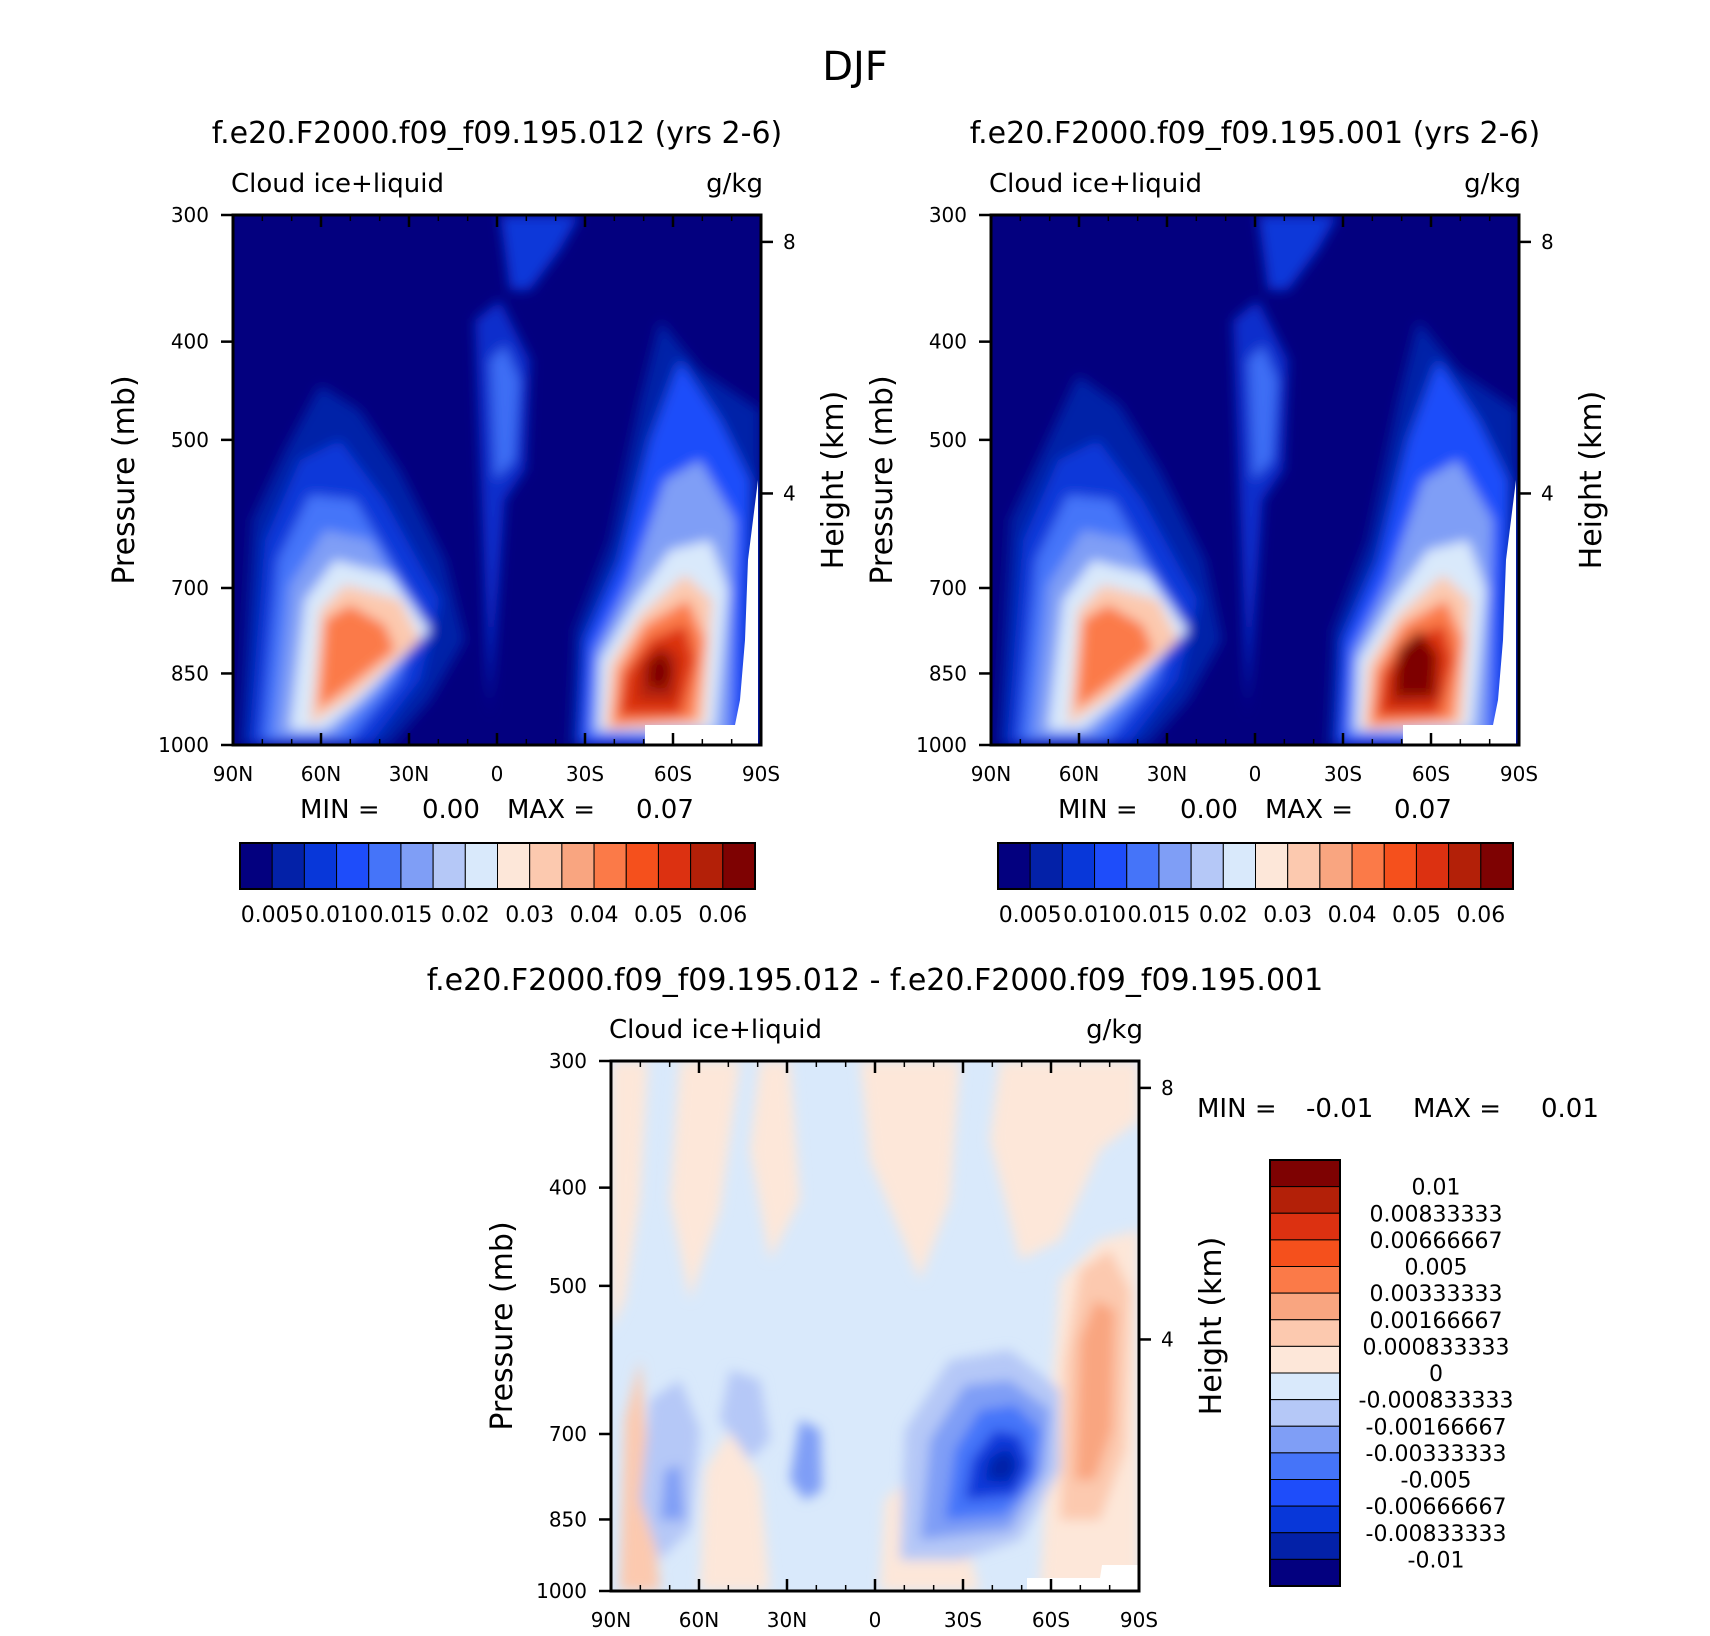  I want to click on max-label: MAX =, so click(1457, 1109).